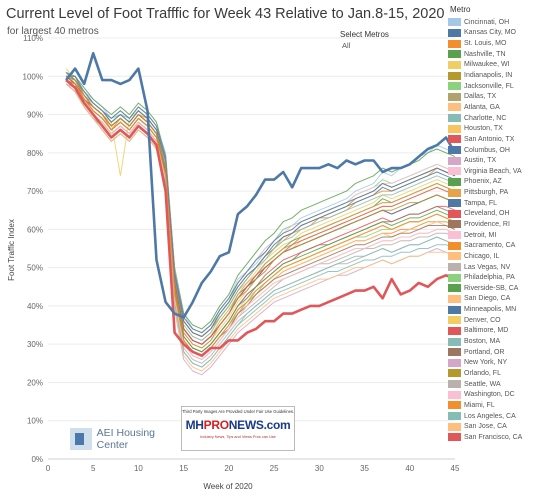  What do you see at coordinates (364, 34) in the screenshot?
I see `select-metros-label: Select Metros` at bounding box center [364, 34].